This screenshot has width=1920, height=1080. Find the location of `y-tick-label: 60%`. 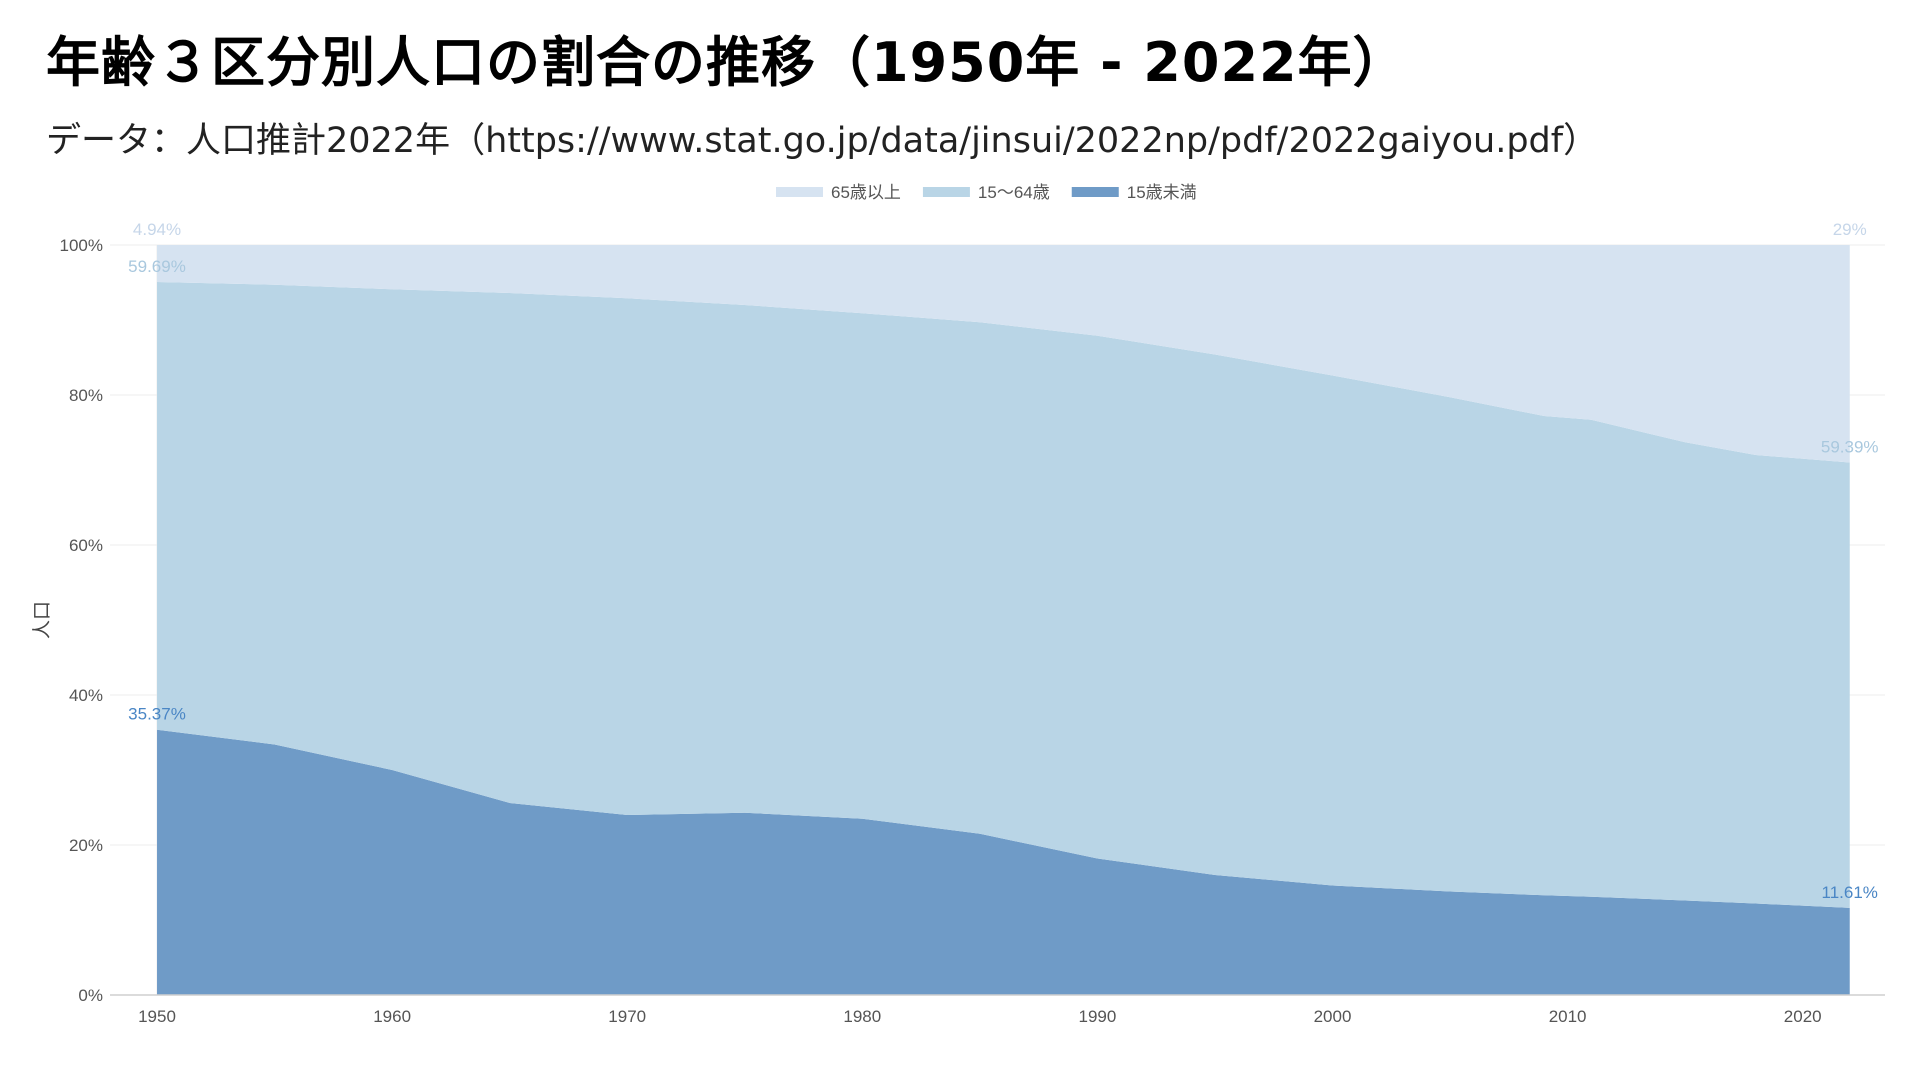

y-tick-label: 60% is located at coordinates (86, 545).